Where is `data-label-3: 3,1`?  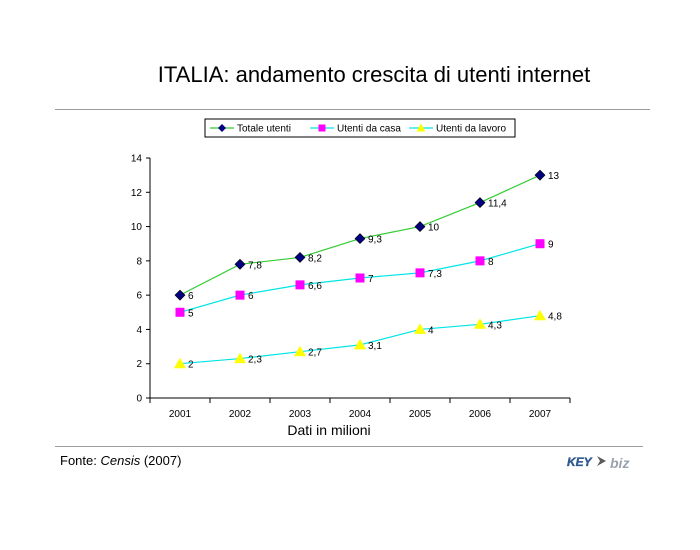
data-label-3: 3,1 is located at coordinates (375, 346).